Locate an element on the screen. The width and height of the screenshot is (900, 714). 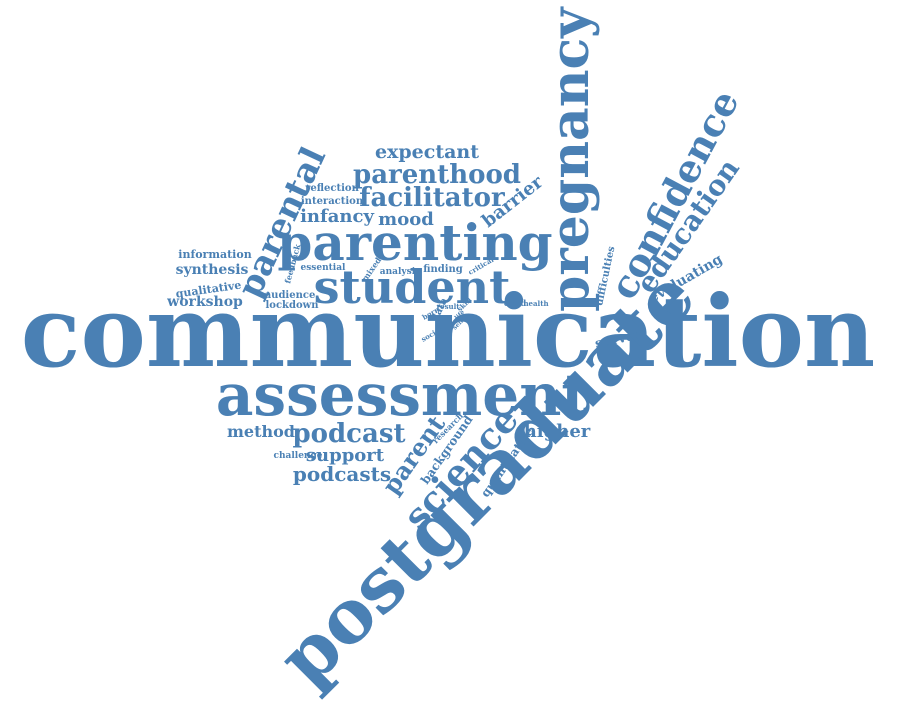
word-information: information is located at coordinates (214, 254).